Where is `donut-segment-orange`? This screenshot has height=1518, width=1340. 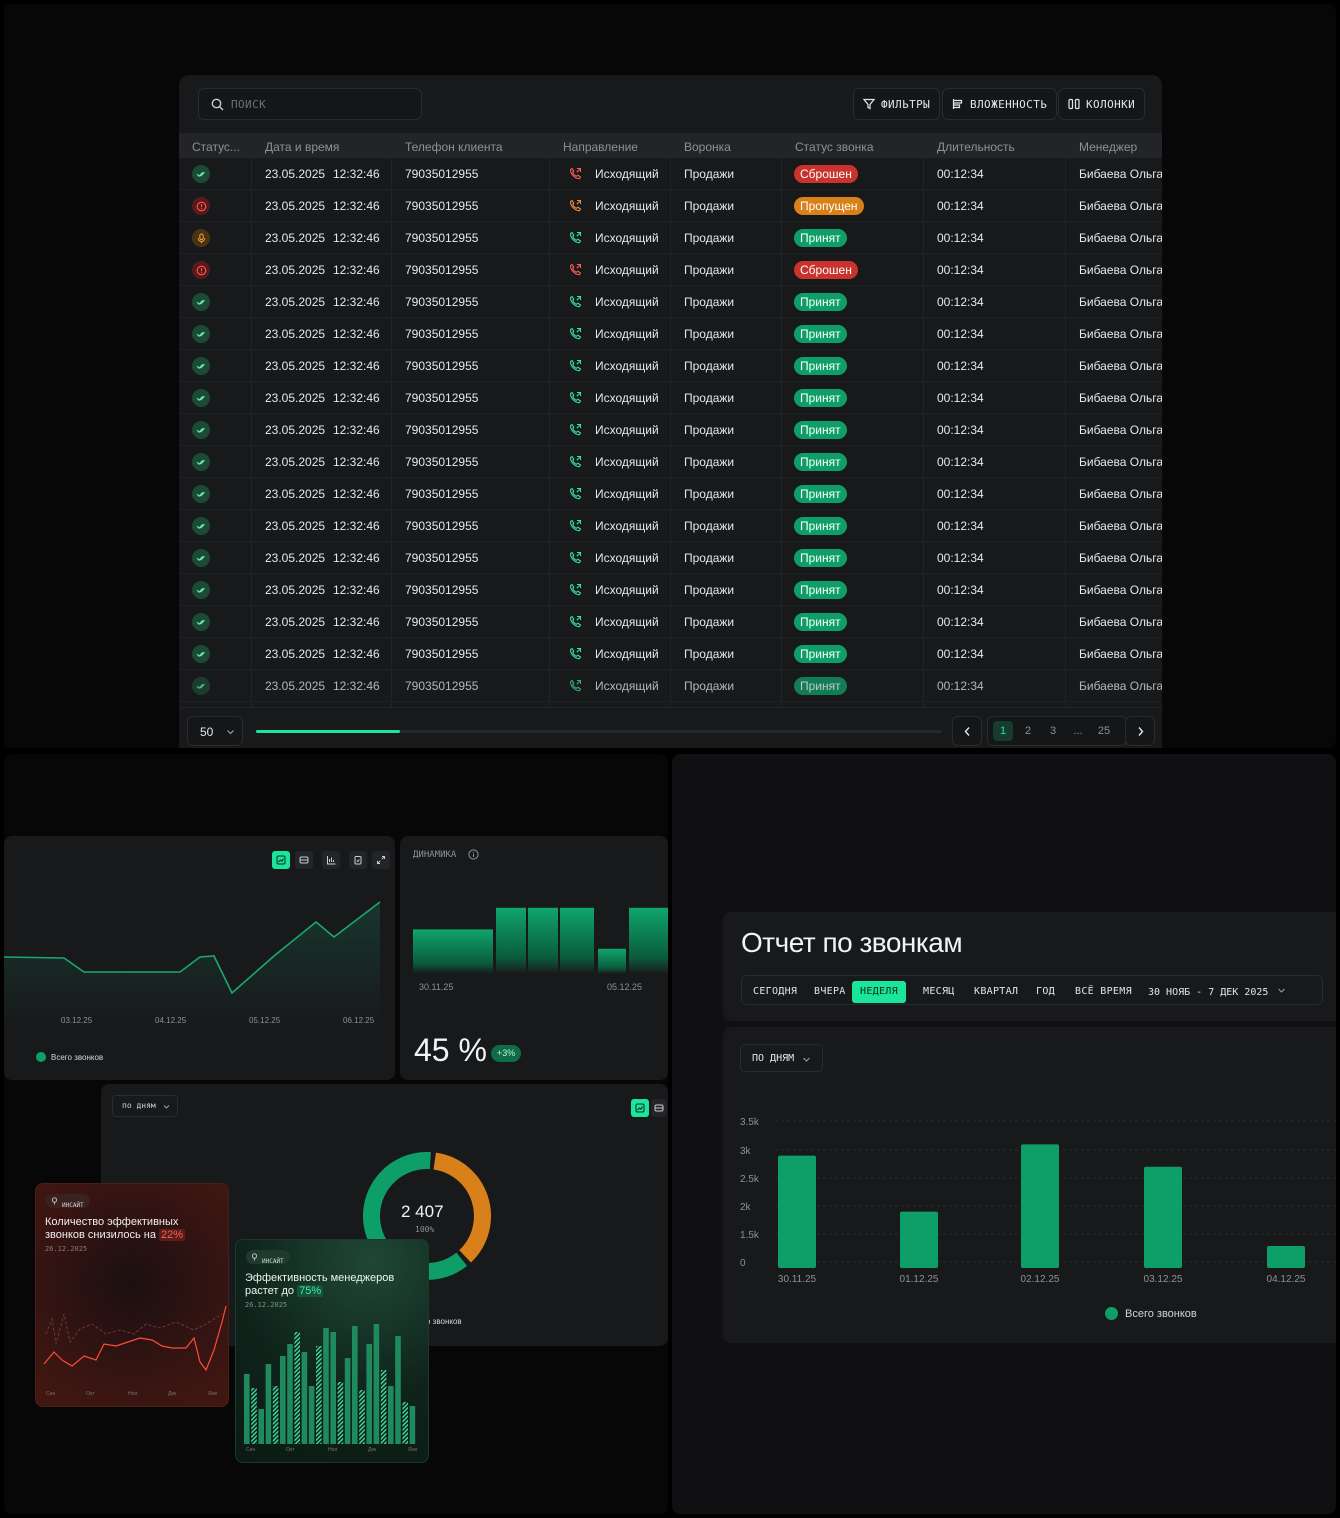 donut-segment-orange is located at coordinates (462, 1207).